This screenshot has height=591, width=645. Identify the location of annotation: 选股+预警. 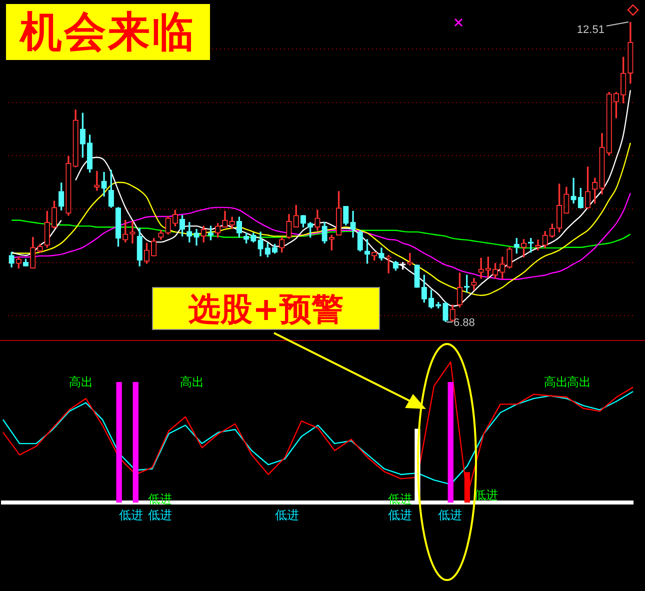
(266, 308).